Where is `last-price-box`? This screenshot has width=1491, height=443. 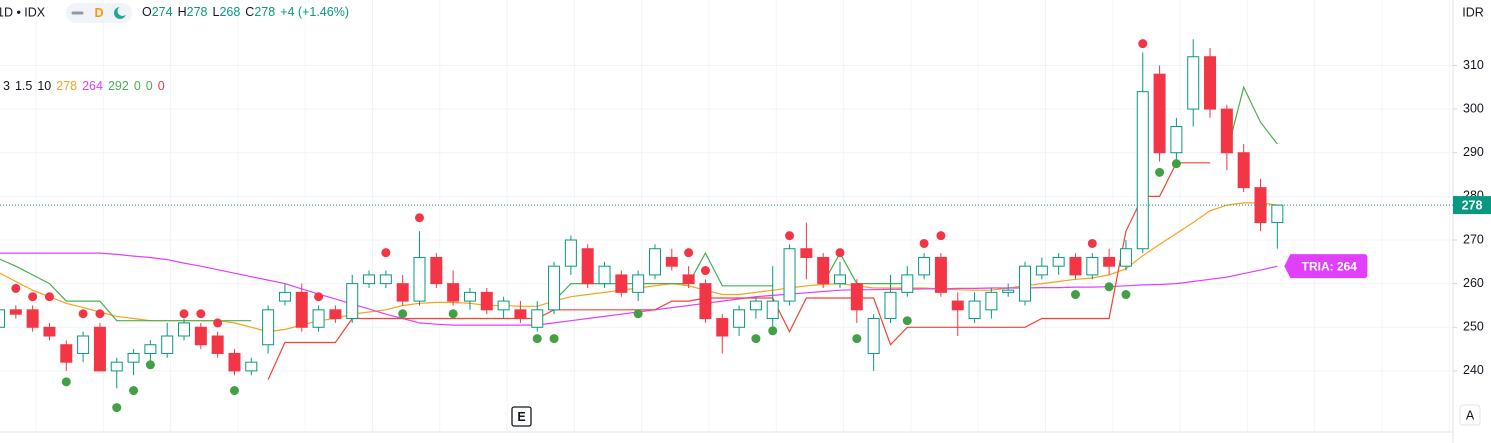
last-price-box is located at coordinates (1472, 205).